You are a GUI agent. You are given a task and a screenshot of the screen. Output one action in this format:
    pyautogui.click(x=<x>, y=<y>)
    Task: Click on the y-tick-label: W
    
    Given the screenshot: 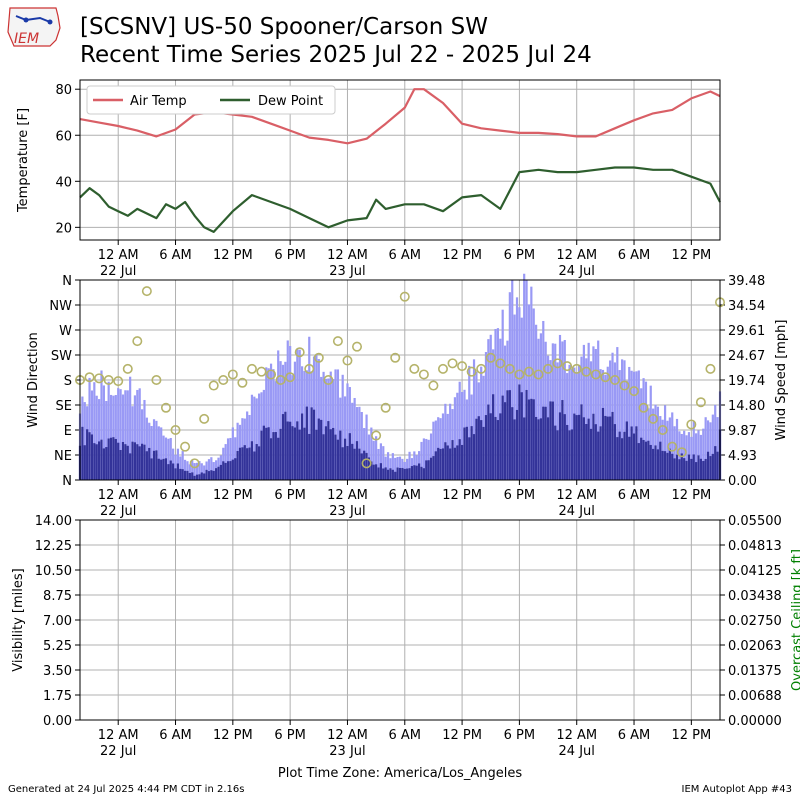 What is the action you would take?
    pyautogui.click(x=65, y=331)
    